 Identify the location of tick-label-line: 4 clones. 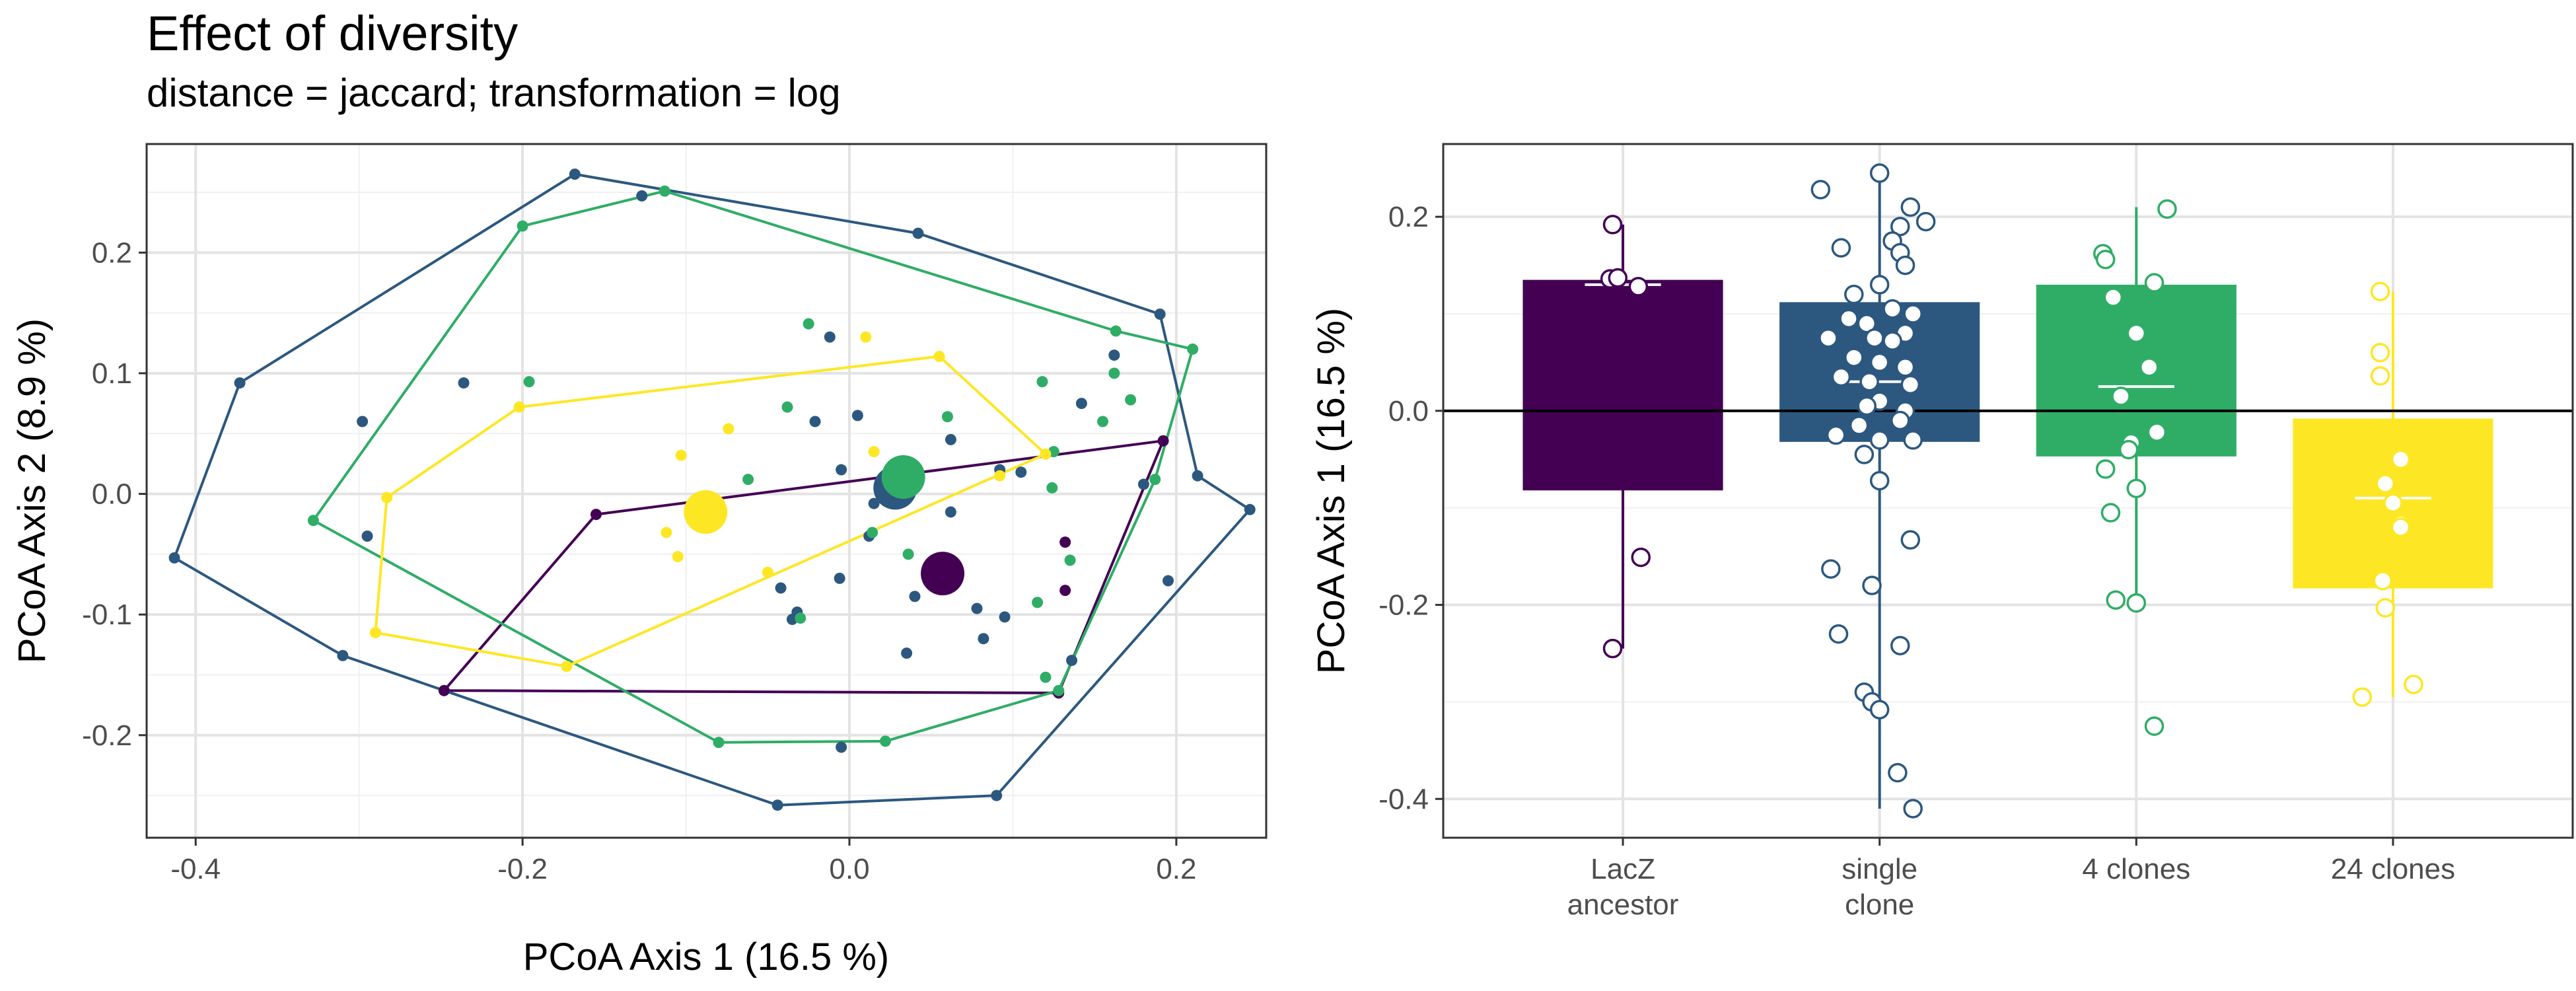
(2136, 869).